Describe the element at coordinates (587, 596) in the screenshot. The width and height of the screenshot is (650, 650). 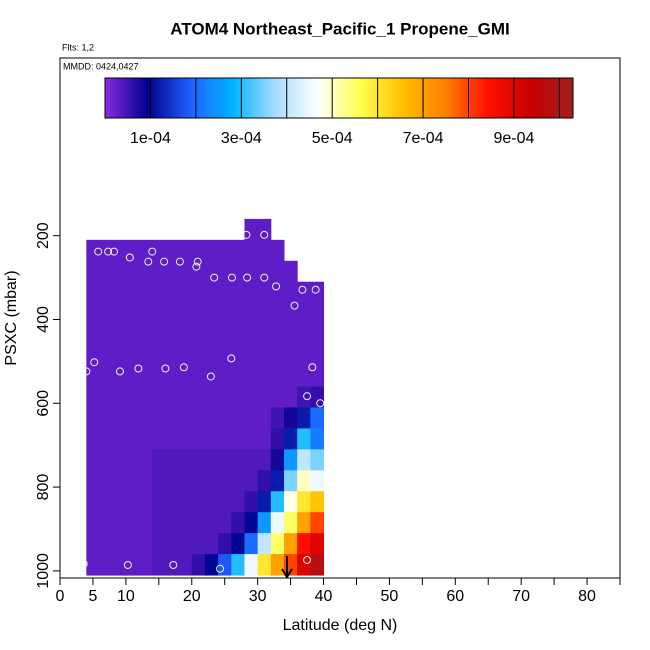
I see `x-tick-label: 80` at that location.